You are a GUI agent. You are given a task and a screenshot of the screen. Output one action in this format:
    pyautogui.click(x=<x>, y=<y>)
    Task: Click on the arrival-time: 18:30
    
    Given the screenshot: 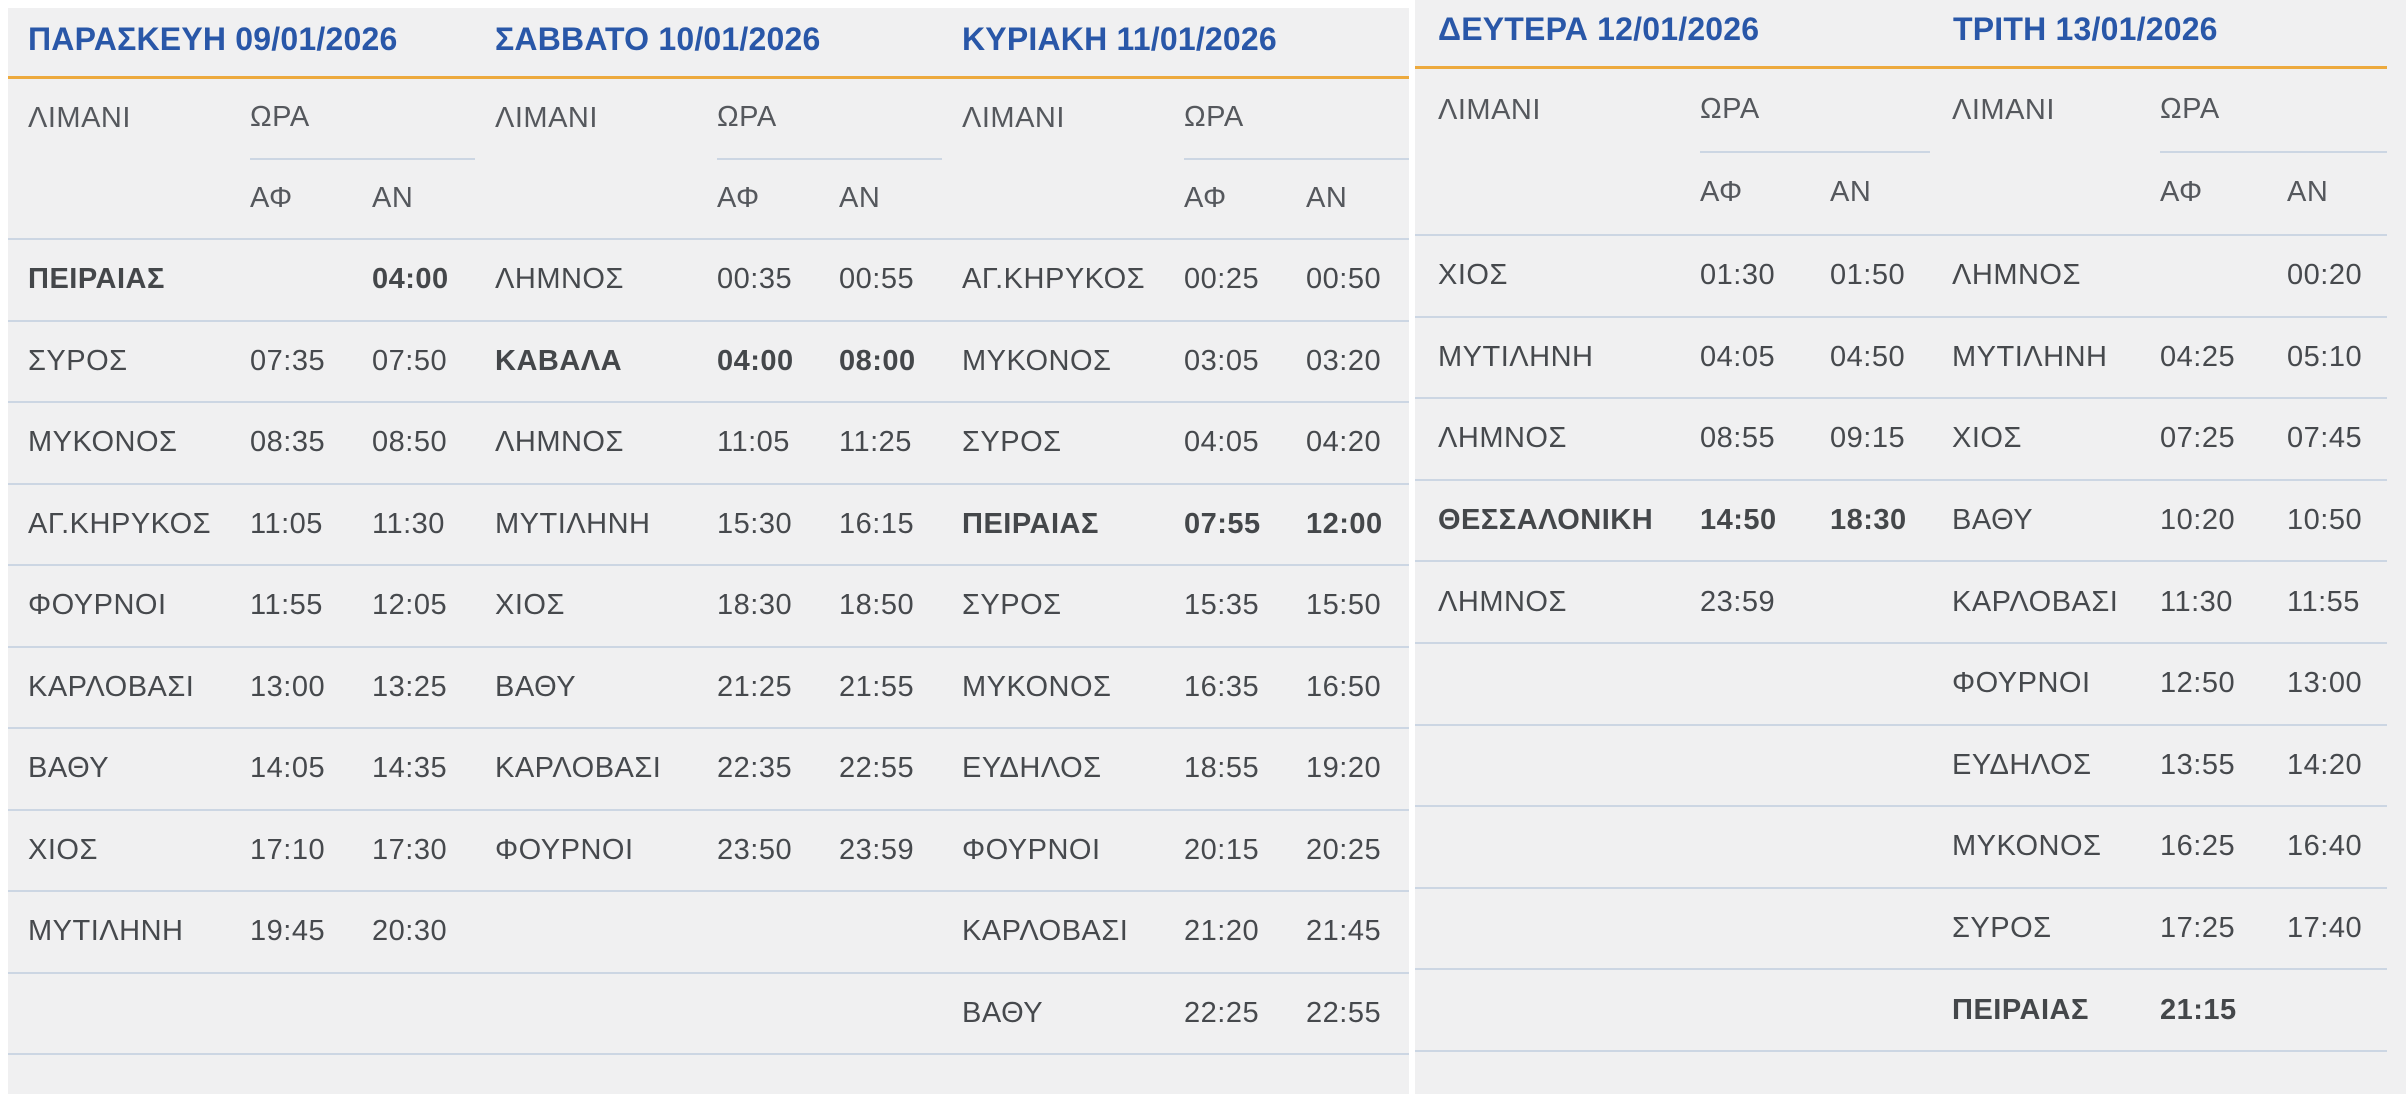 What is the action you would take?
    pyautogui.click(x=755, y=605)
    